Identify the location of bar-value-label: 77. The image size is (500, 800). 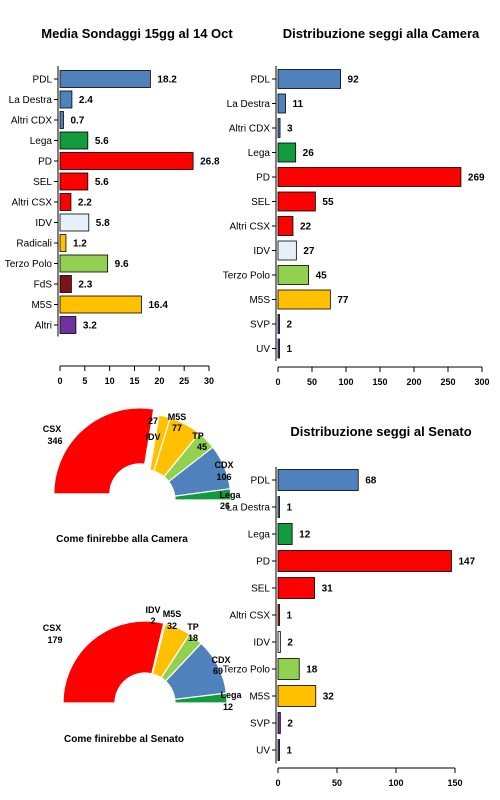
(343, 300).